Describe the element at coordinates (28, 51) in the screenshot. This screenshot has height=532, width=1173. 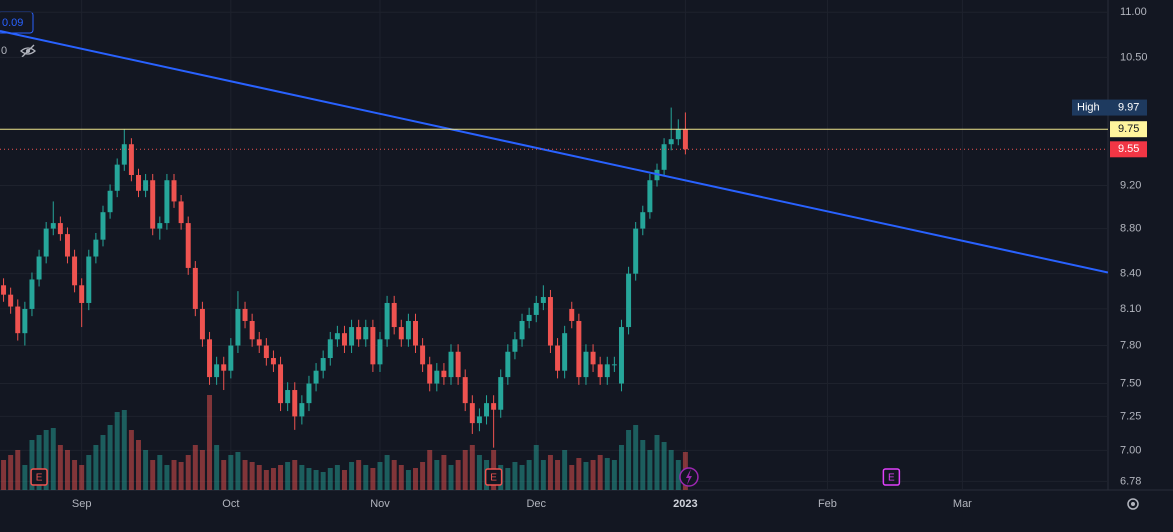
I see `eye-icon` at that location.